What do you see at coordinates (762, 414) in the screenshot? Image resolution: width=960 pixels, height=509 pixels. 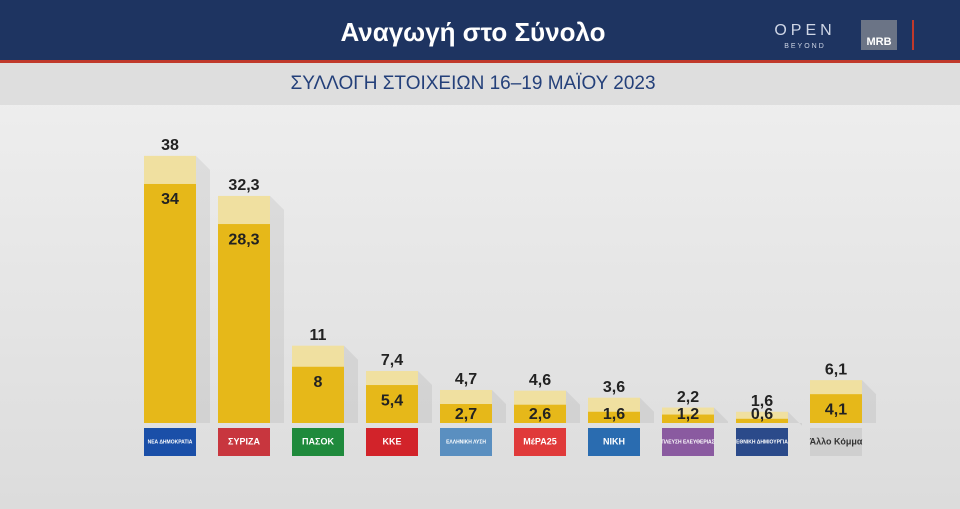 I see `value-label: 0,6` at bounding box center [762, 414].